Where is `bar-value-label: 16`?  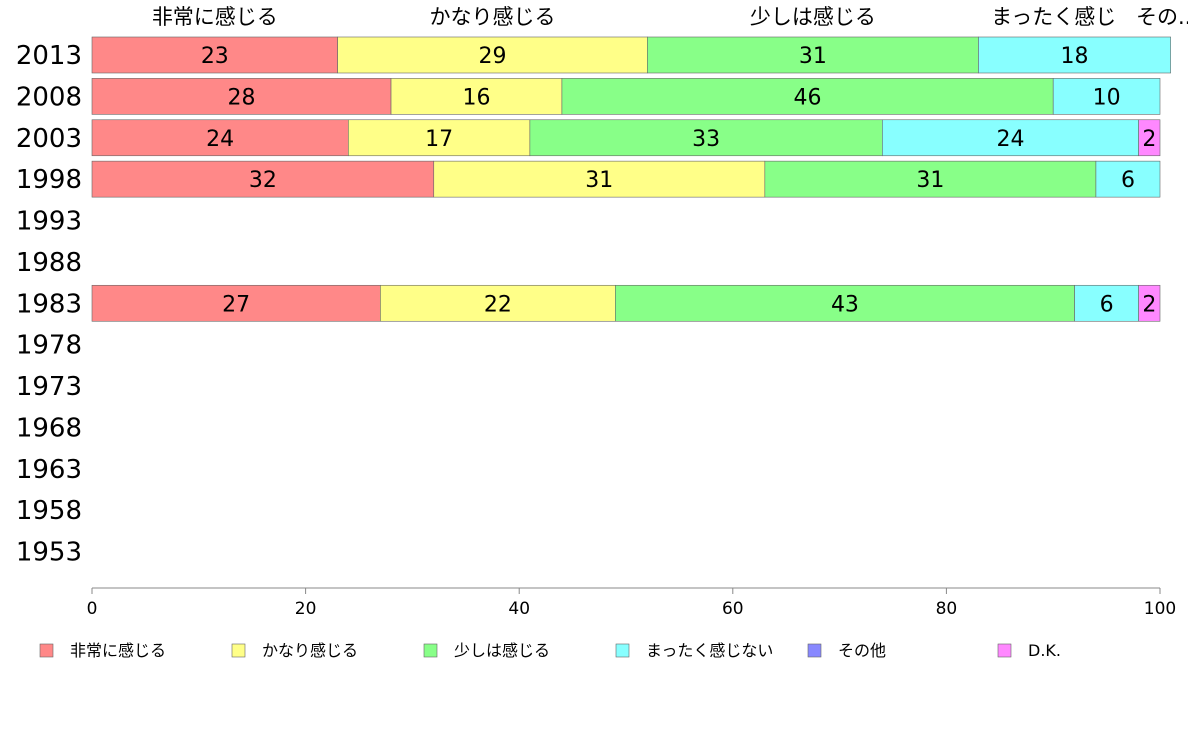 bar-value-label: 16 is located at coordinates (476, 97).